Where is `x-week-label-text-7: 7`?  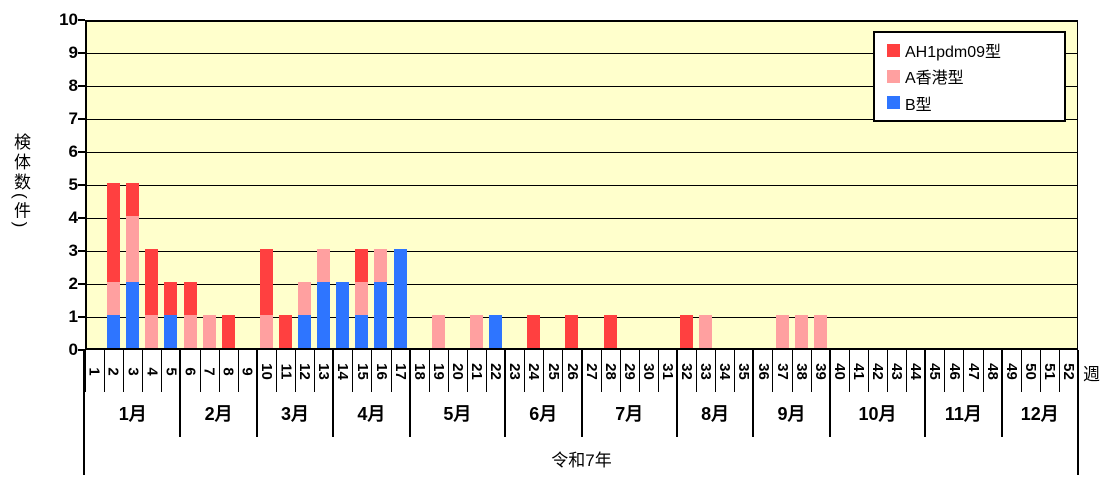
x-week-label-text-7: 7 is located at coordinates (209, 371).